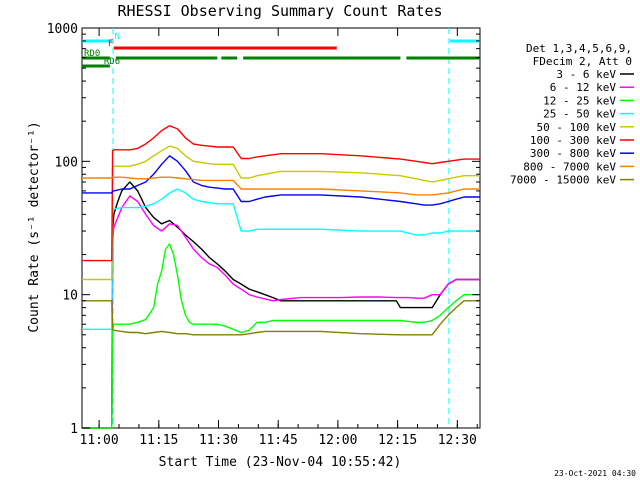 Image resolution: width=640 pixels, height=480 pixels. Describe the element at coordinates (280, 462) in the screenshot. I see `x-axis-label: Start Time (23-Nov-04 10:55:42)` at that location.